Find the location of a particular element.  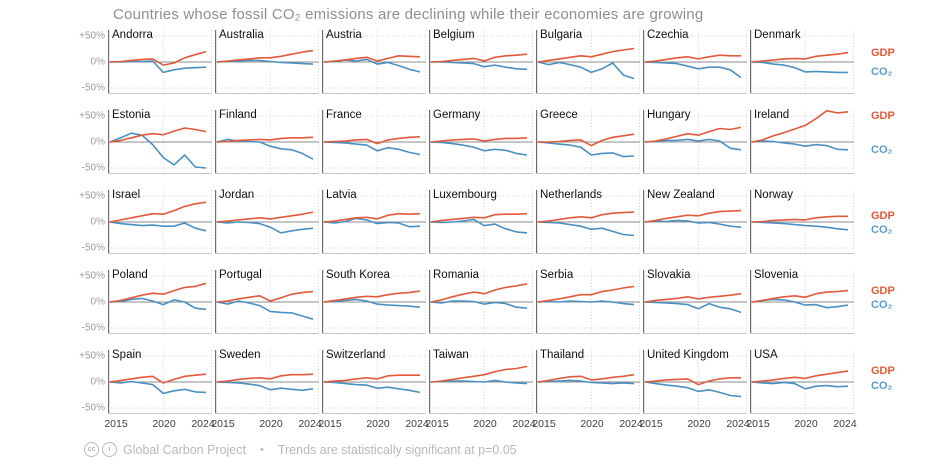

country-panel: Luxembourg is located at coordinates (481, 221).